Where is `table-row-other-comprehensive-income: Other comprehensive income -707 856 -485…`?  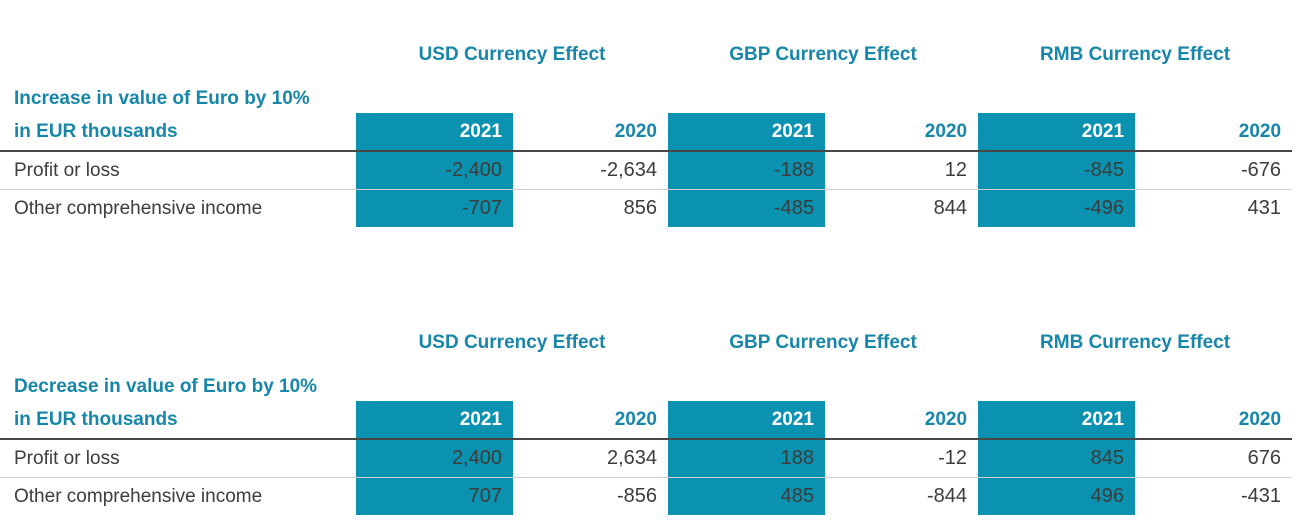
table-row-other-comprehensive-income: Other comprehensive income -707 856 -485… is located at coordinates (646, 208).